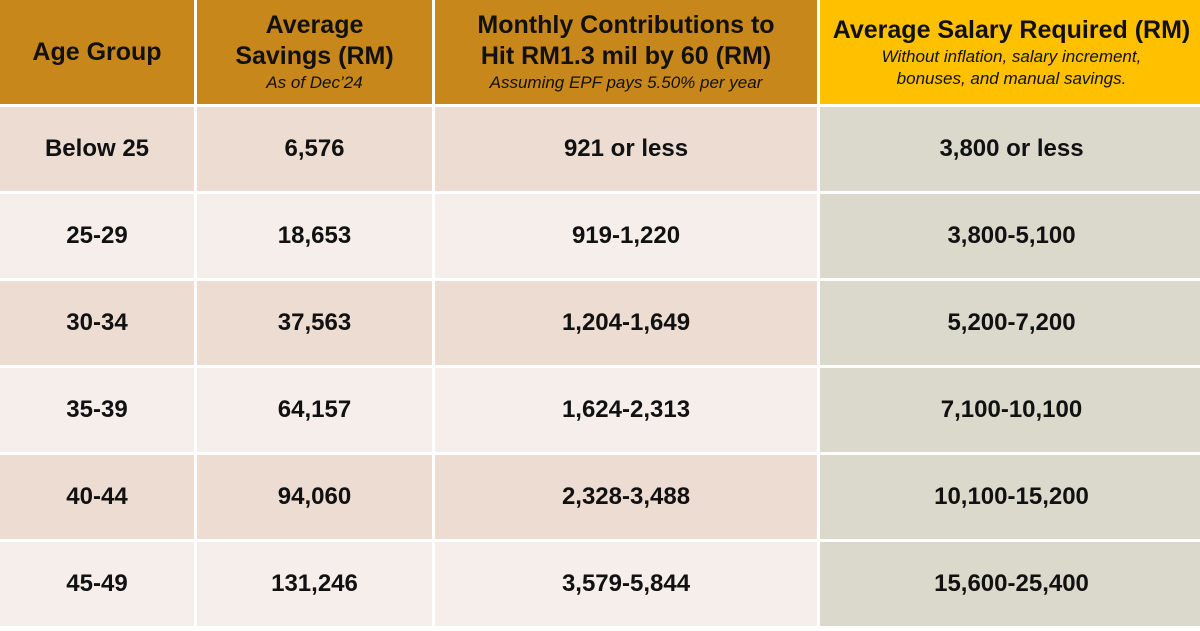 This screenshot has width=1200, height=631. What do you see at coordinates (1010, 584) in the screenshot?
I see `cell-salary-required: 15,600-25,400` at bounding box center [1010, 584].